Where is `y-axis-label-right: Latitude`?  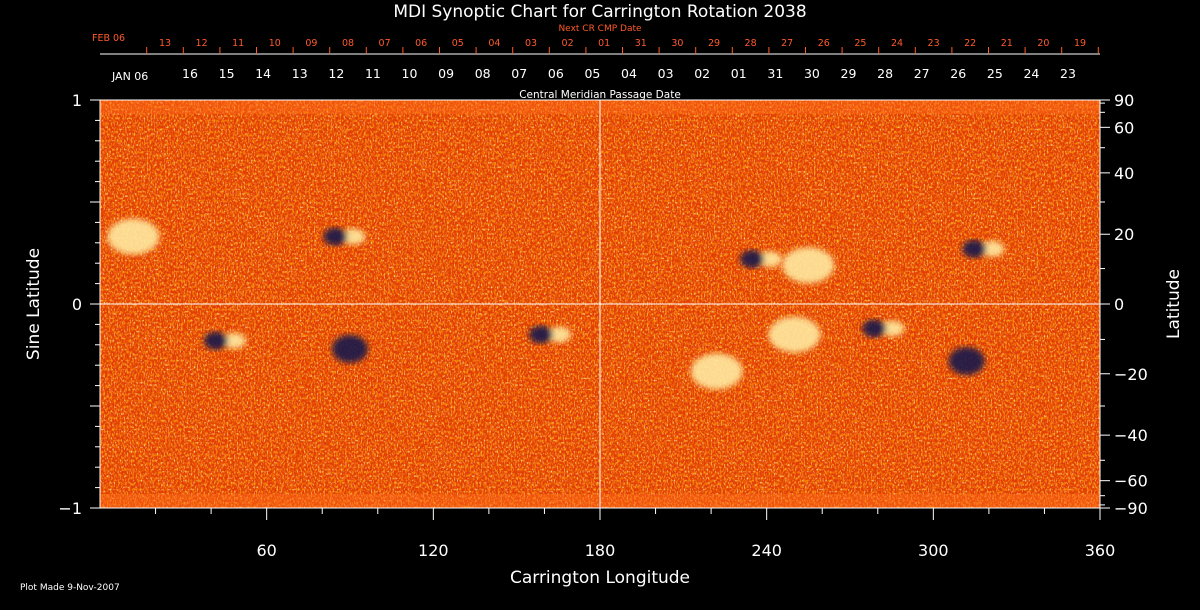
y-axis-label-right: Latitude is located at coordinates (1174, 304).